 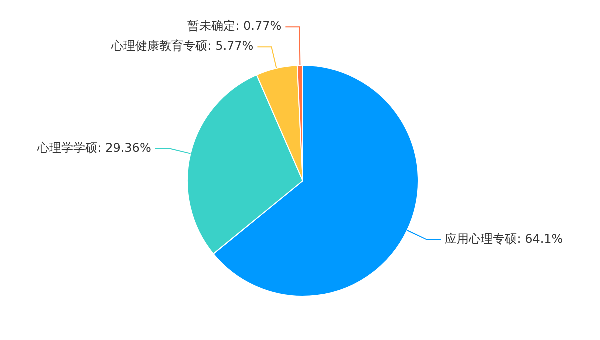 What do you see at coordinates (182, 46) in the screenshot?
I see `slice-label: 心理健康教育专硕: 5.77%` at bounding box center [182, 46].